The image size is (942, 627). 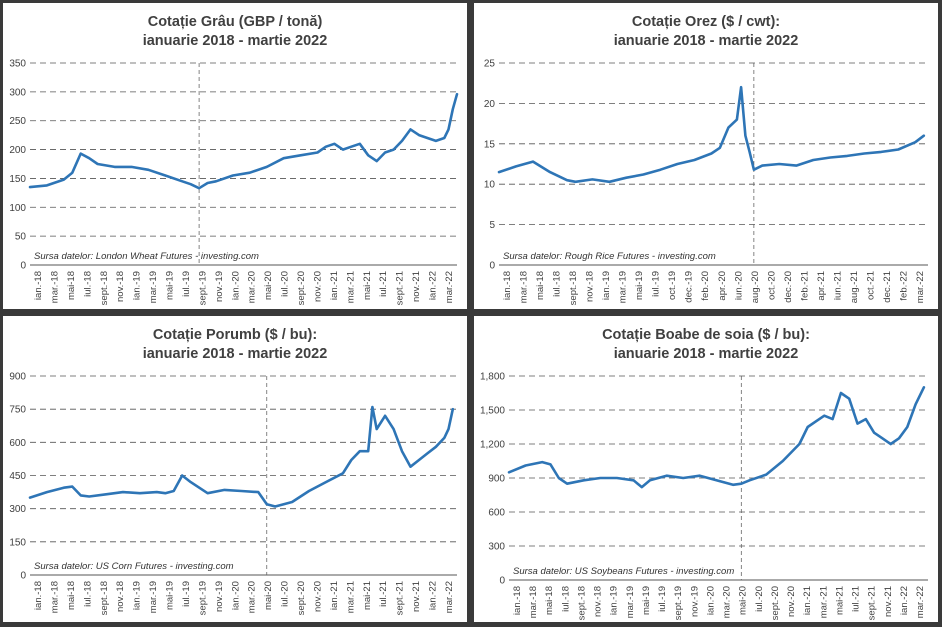 I want to click on y-tick-label: 750, so click(x=17, y=410).